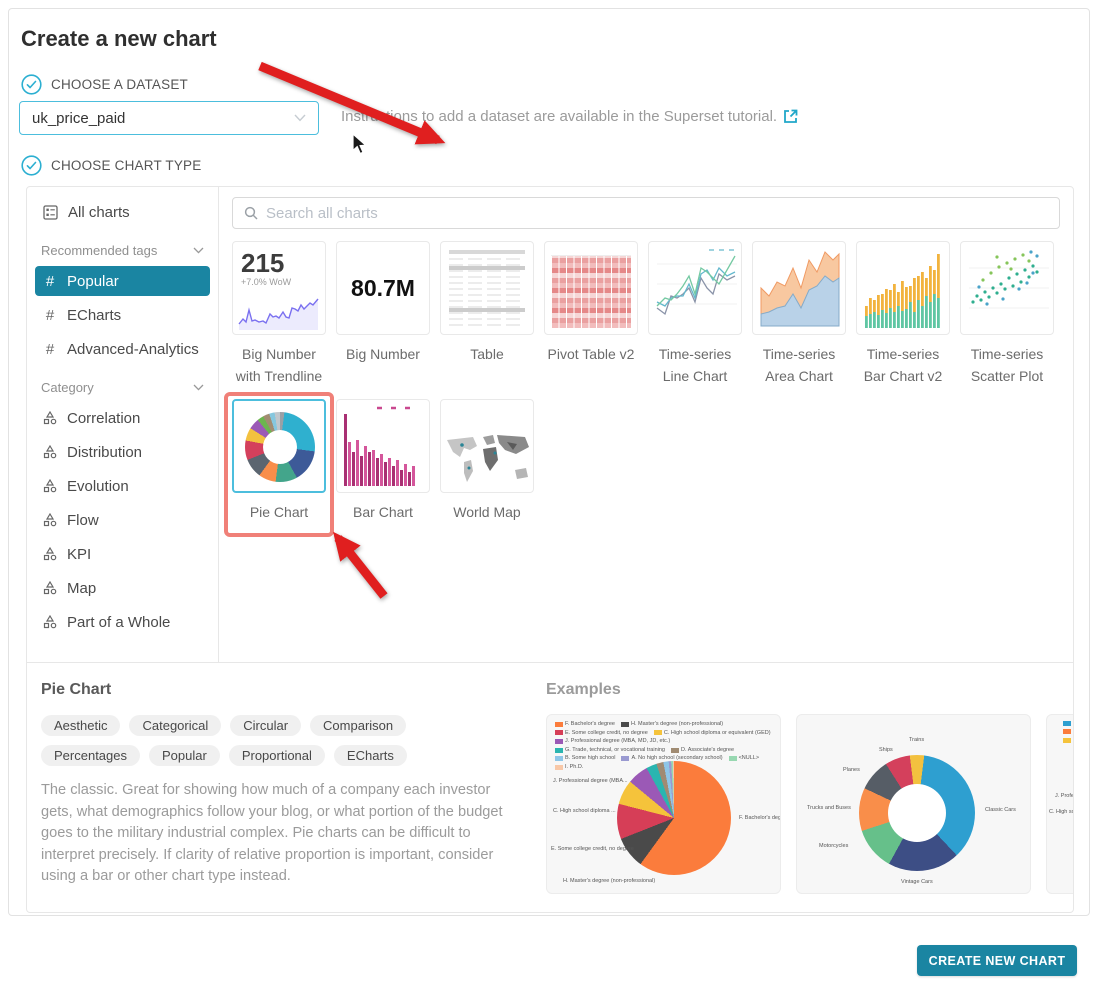 Image resolution: width=1098 pixels, height=998 pixels. What do you see at coordinates (383, 288) in the screenshot?
I see `big-number-thumbnail: 80.7M` at bounding box center [383, 288].